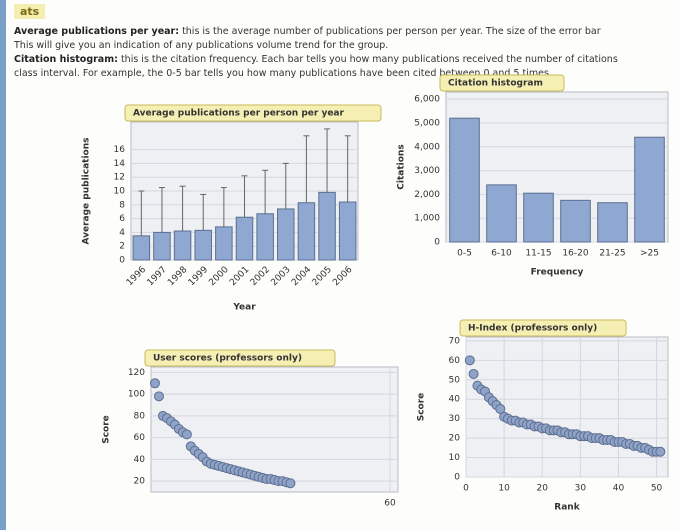 The image size is (680, 530). Describe the element at coordinates (97, 31) in the screenshot. I see `term: Average publications per year:` at that location.